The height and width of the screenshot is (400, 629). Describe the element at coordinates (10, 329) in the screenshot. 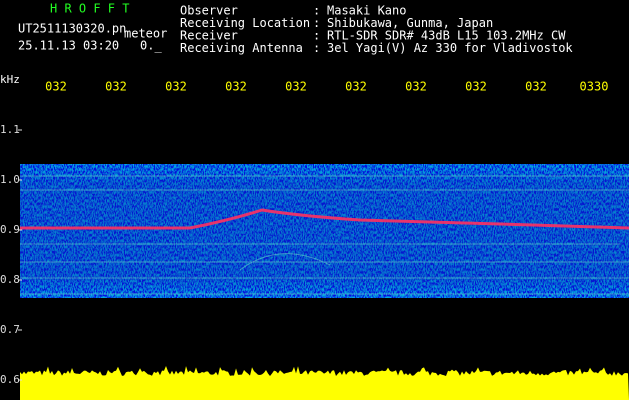

I see `freq-label: 0.7` at that location.